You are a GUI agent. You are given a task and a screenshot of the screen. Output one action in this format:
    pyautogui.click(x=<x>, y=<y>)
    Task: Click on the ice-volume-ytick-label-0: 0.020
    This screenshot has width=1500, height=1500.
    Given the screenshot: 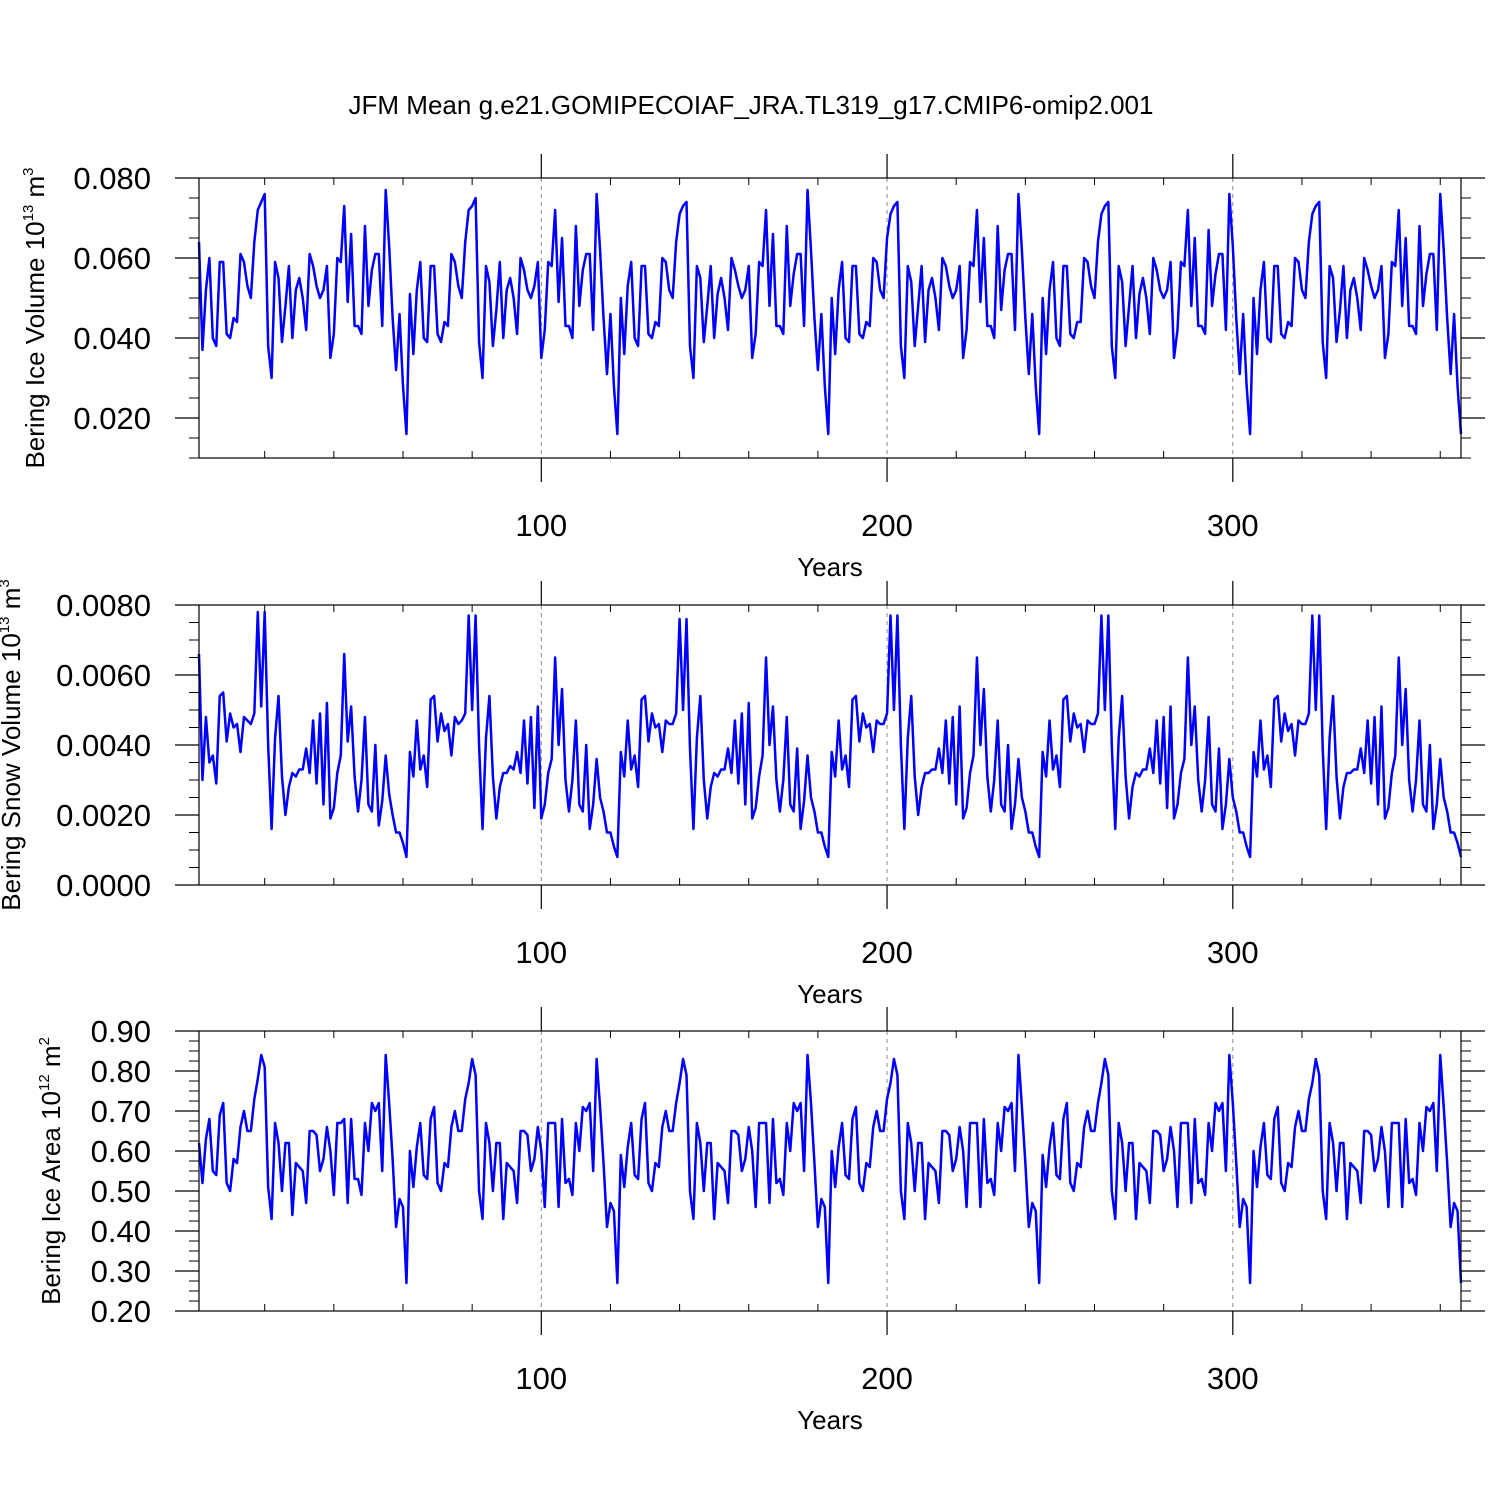 What is the action you would take?
    pyautogui.click(x=112, y=418)
    